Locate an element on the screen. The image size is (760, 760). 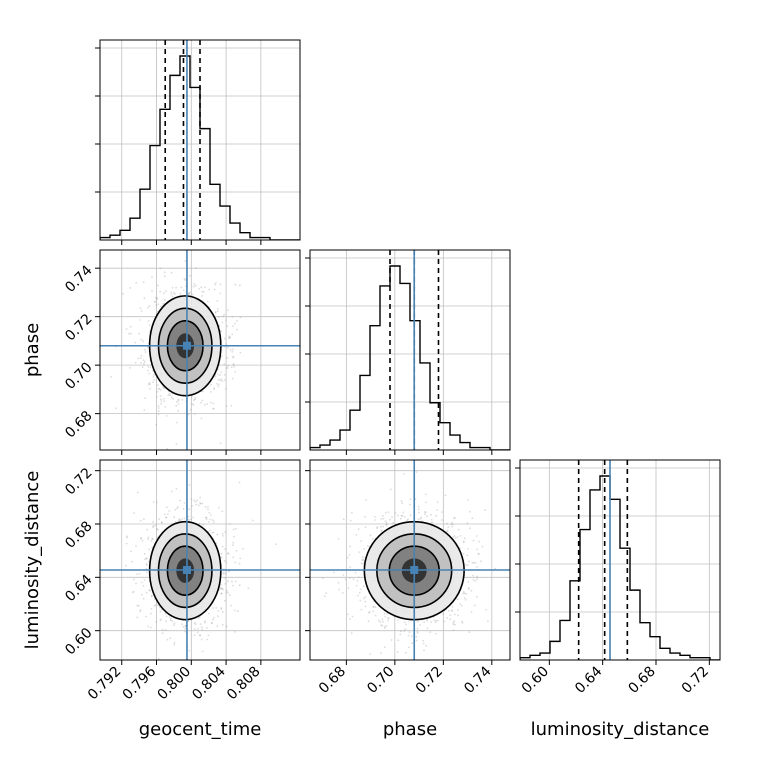
hist-panel-geocent_time is located at coordinates (198, 142).